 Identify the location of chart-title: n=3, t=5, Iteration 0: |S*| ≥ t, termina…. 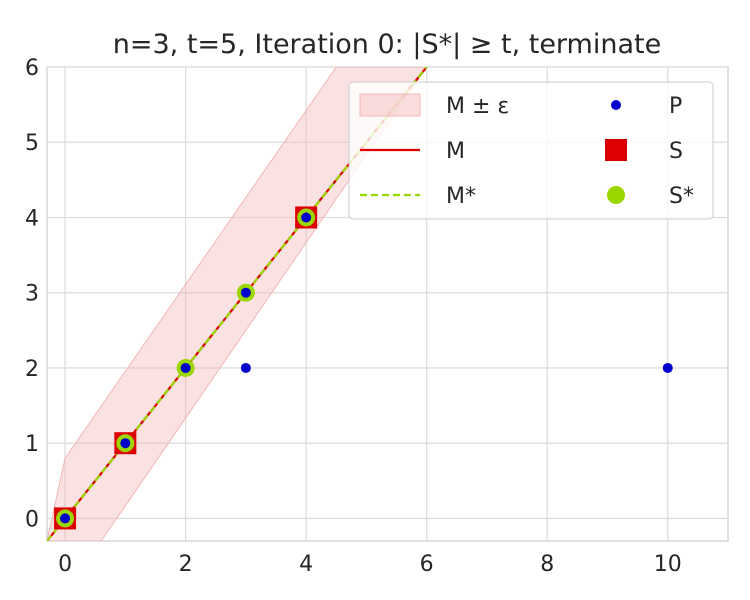
(387, 44).